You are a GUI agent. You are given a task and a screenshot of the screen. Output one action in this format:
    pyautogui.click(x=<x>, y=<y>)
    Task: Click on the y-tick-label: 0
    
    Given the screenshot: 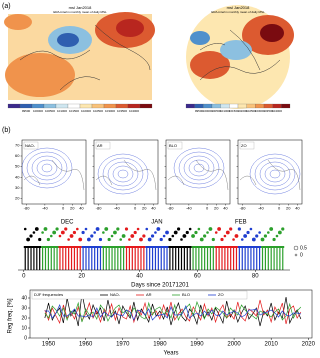 What is the action you would take?
    pyautogui.click(x=25, y=338)
    